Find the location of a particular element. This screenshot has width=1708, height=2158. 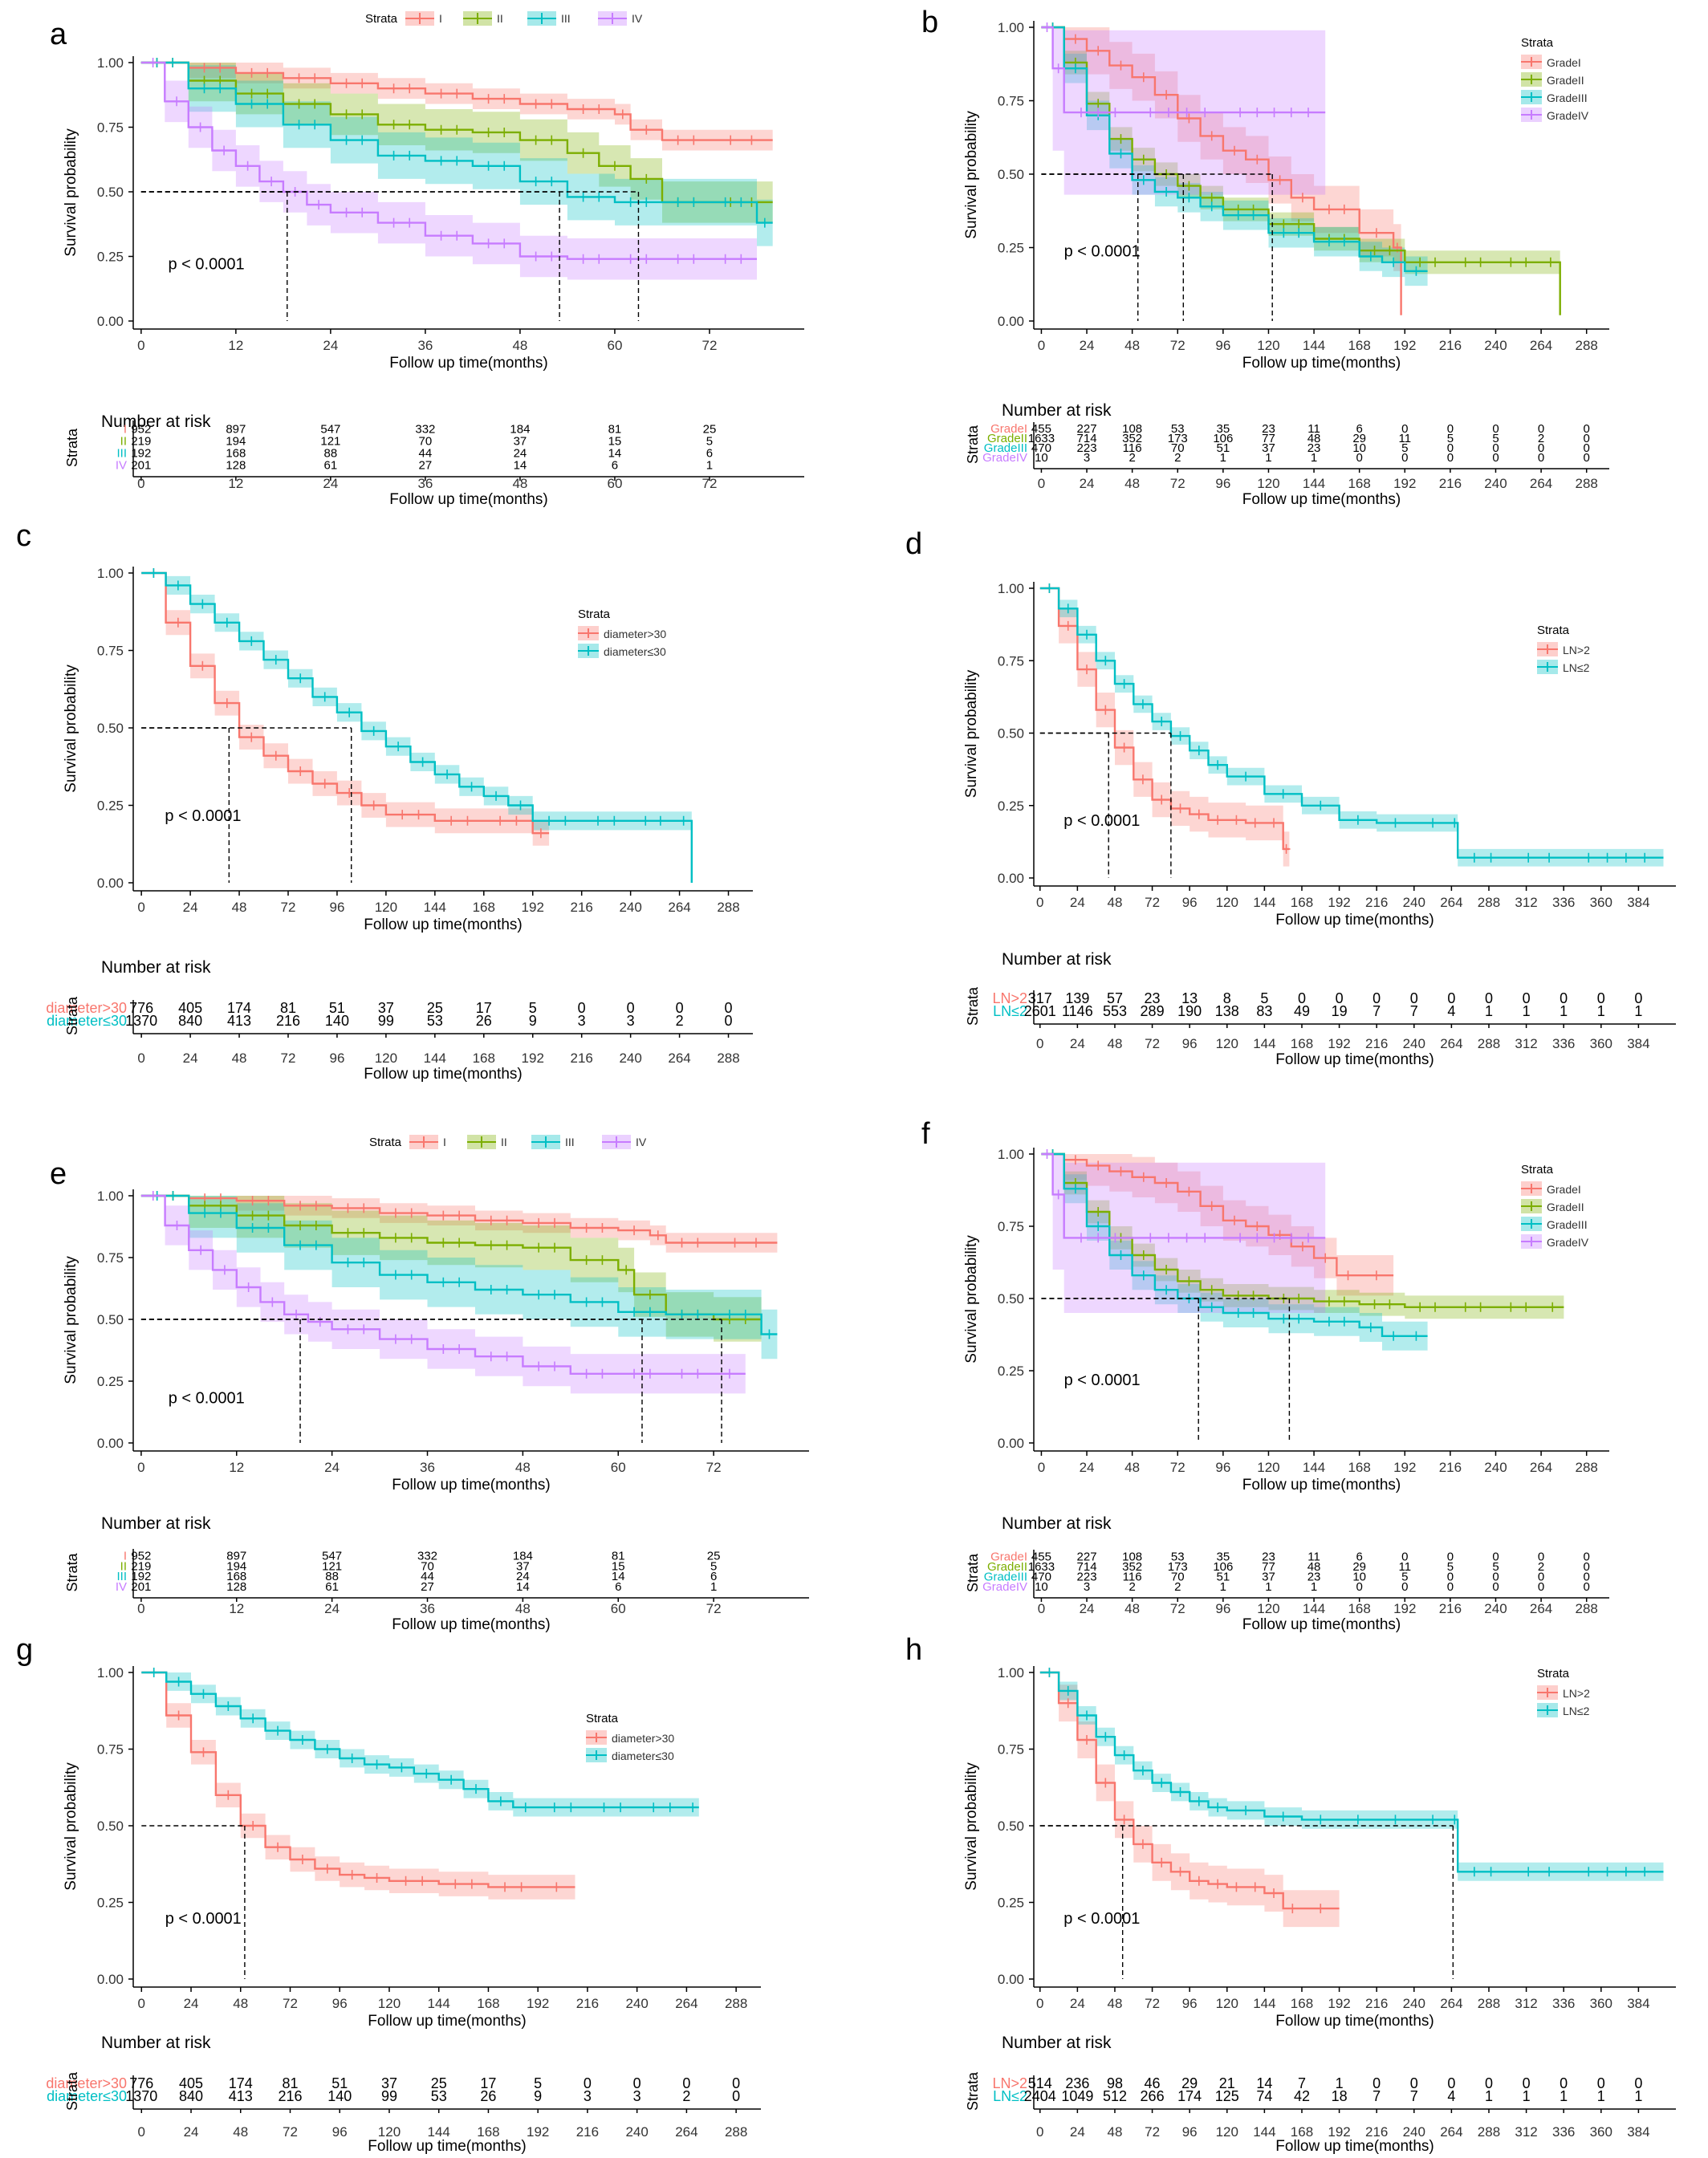

x-tick-label: 0 is located at coordinates (141, 1467).